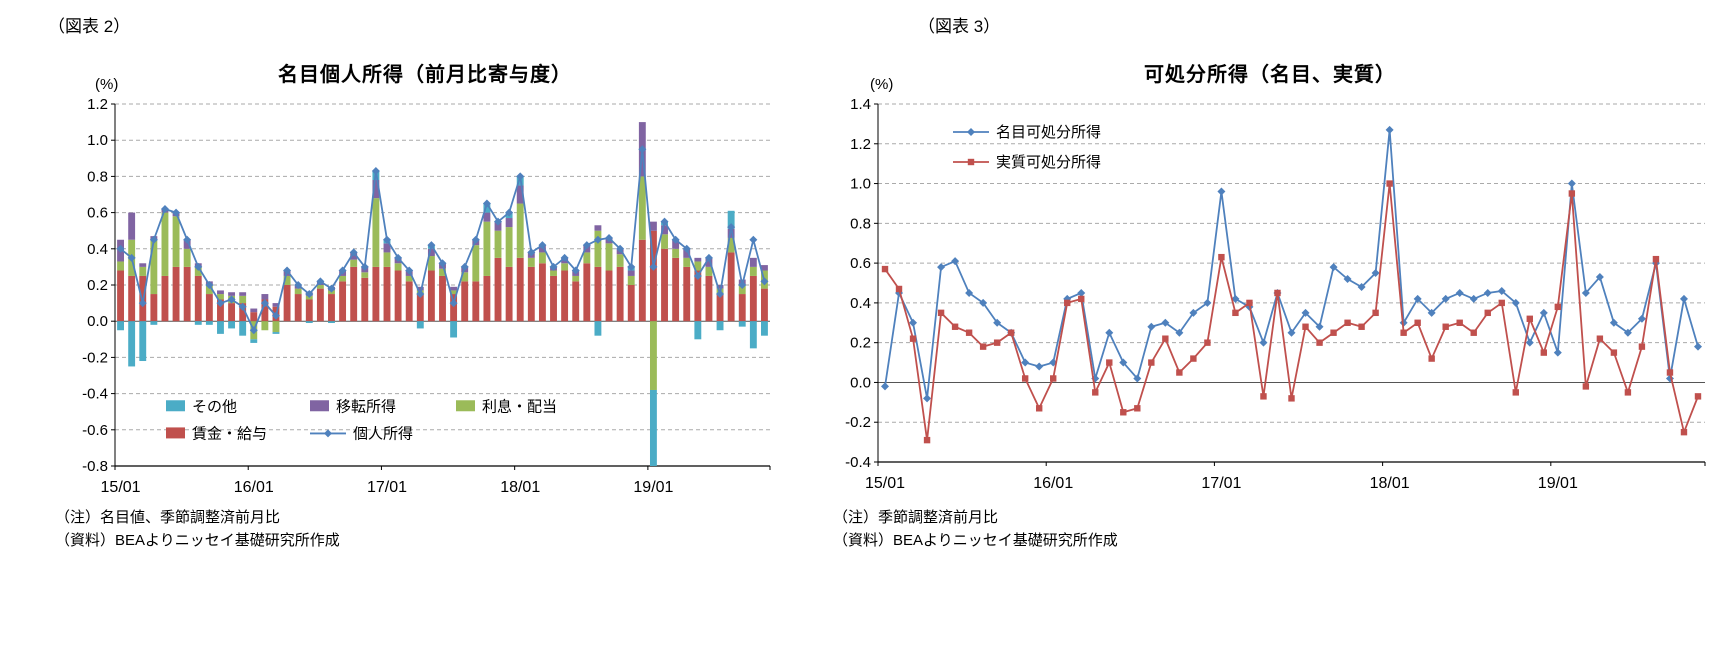 Image resolution: width=1724 pixels, height=646 pixels. What do you see at coordinates (1270, 75) in the screenshot?
I see `figure3-title: 可処分所得（名目、実質）` at bounding box center [1270, 75].